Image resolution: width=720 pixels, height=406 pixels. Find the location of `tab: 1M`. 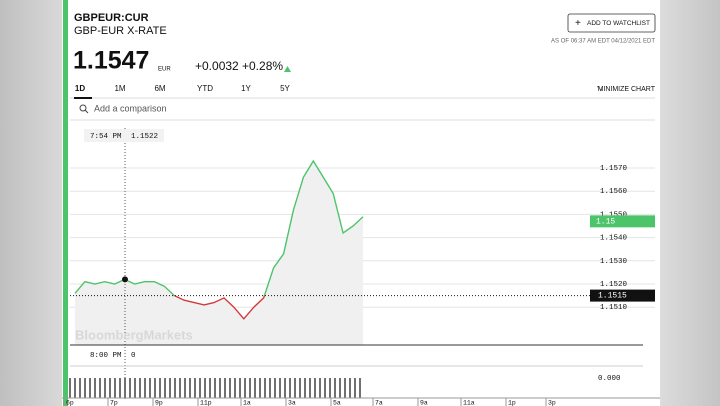

tab: 1M is located at coordinates (119, 88).